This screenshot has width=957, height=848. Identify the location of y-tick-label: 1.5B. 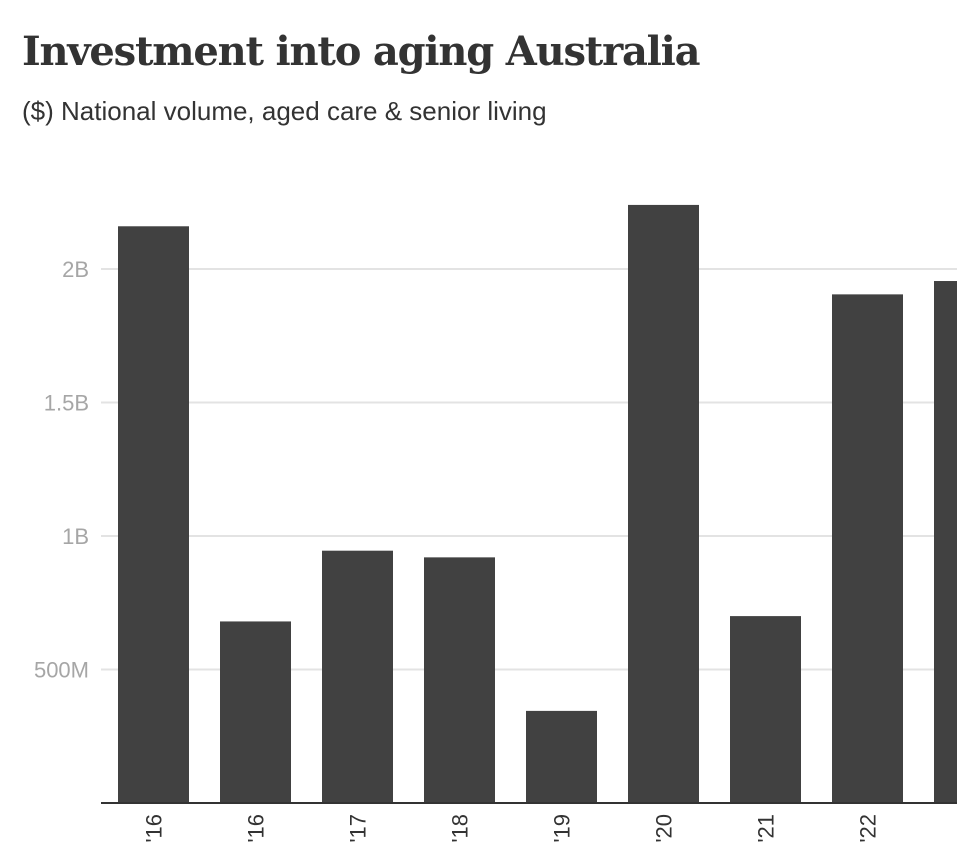
(66, 403).